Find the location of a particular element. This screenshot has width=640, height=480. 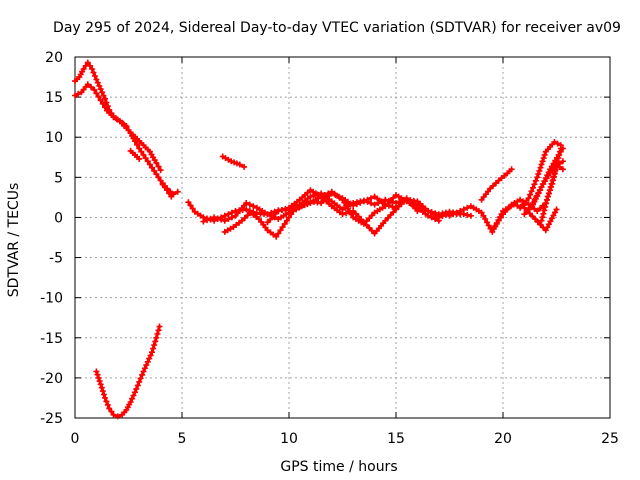

series-mid-d is located at coordinates (342, 212).